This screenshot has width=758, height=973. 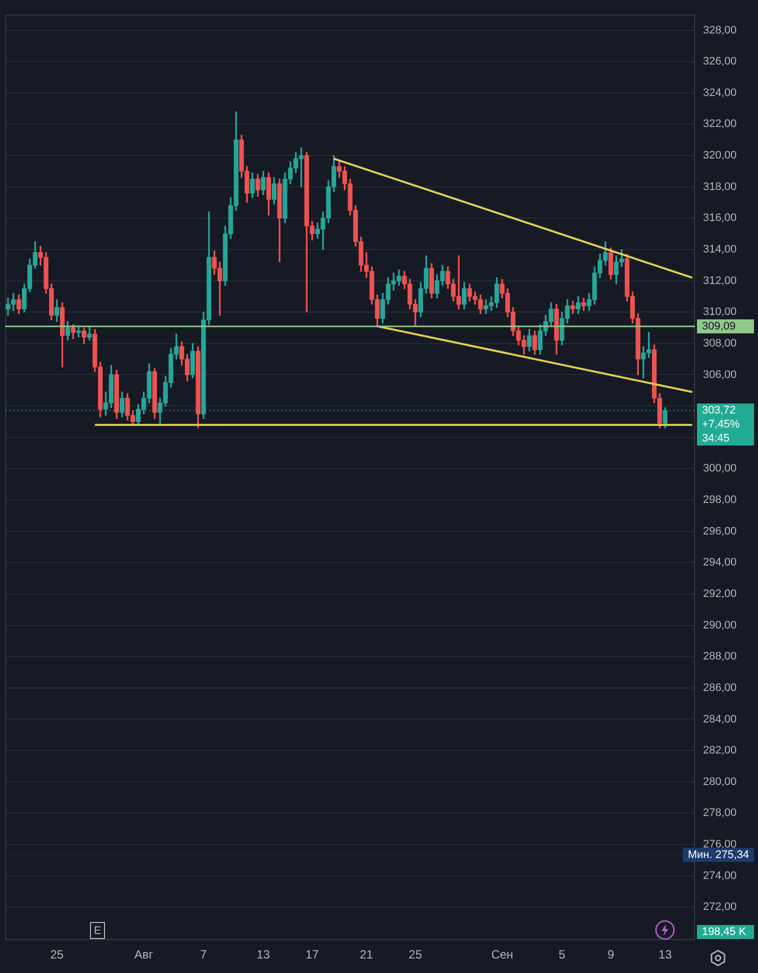 What do you see at coordinates (721, 424) in the screenshot?
I see `text: +7,45%` at bounding box center [721, 424].